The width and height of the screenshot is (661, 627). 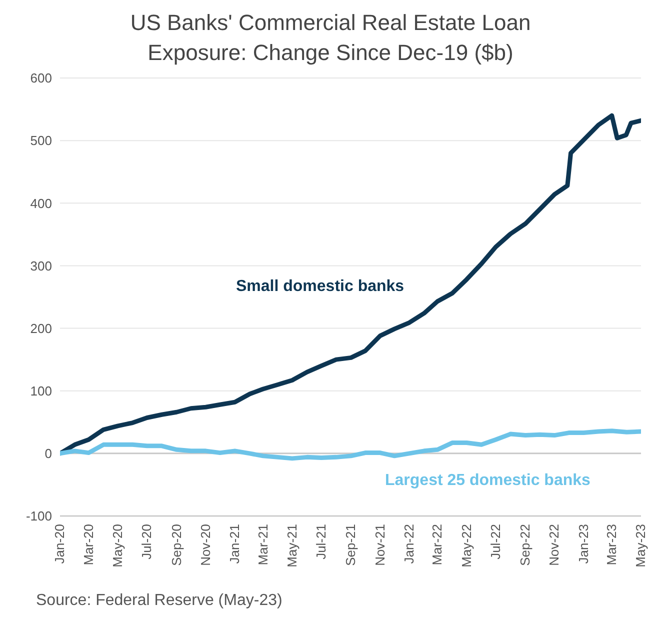 What do you see at coordinates (160, 601) in the screenshot?
I see `source-note: Source: Federal Reserve (May-23)` at bounding box center [160, 601].